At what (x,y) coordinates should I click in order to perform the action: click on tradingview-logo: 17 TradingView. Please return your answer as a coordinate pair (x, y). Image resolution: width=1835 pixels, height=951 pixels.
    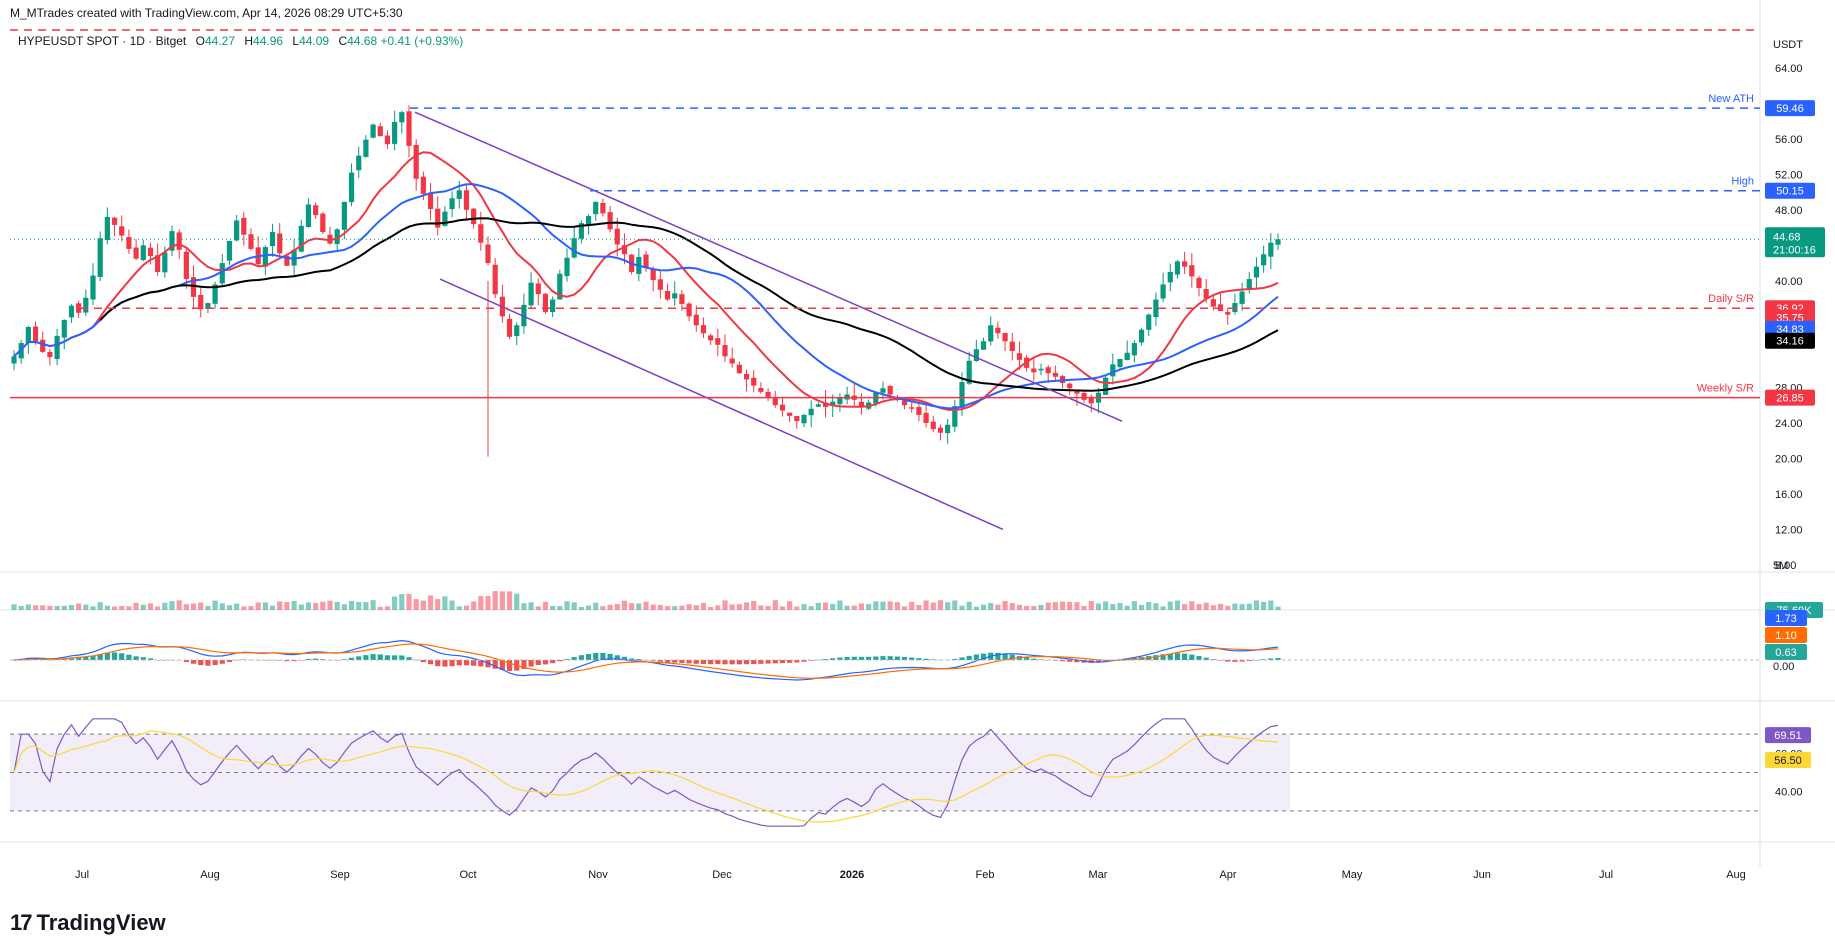
    Looking at the image, I should click on (88, 923).